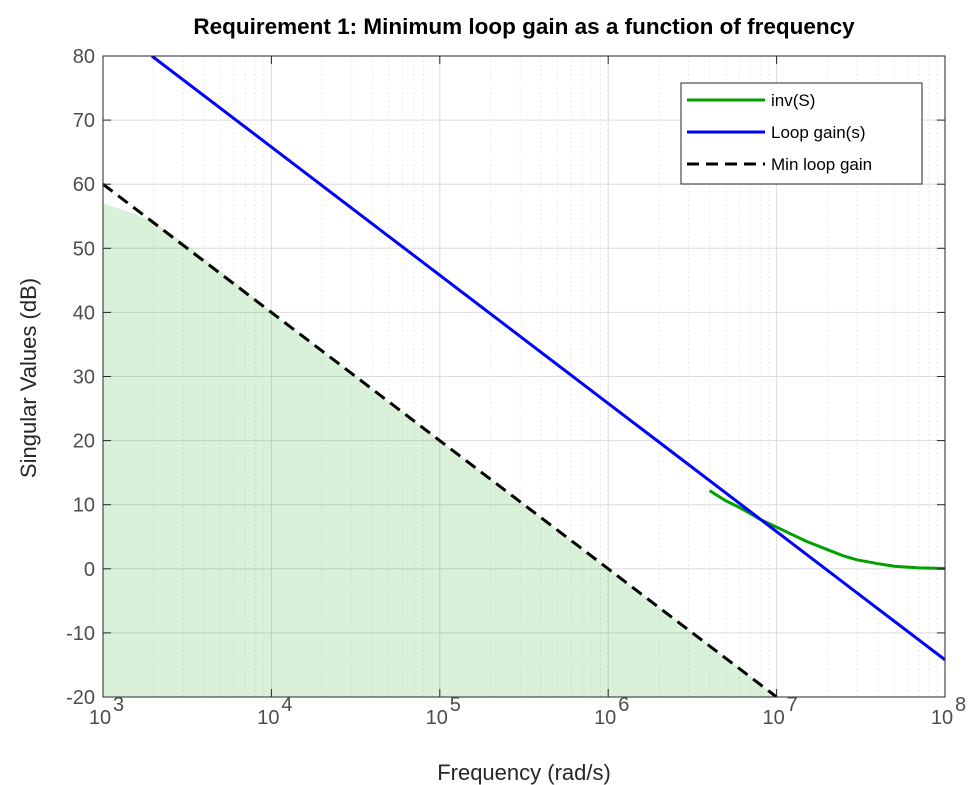 The width and height of the screenshot is (970, 785). I want to click on legend-label: Min loop gain, so click(821, 164).